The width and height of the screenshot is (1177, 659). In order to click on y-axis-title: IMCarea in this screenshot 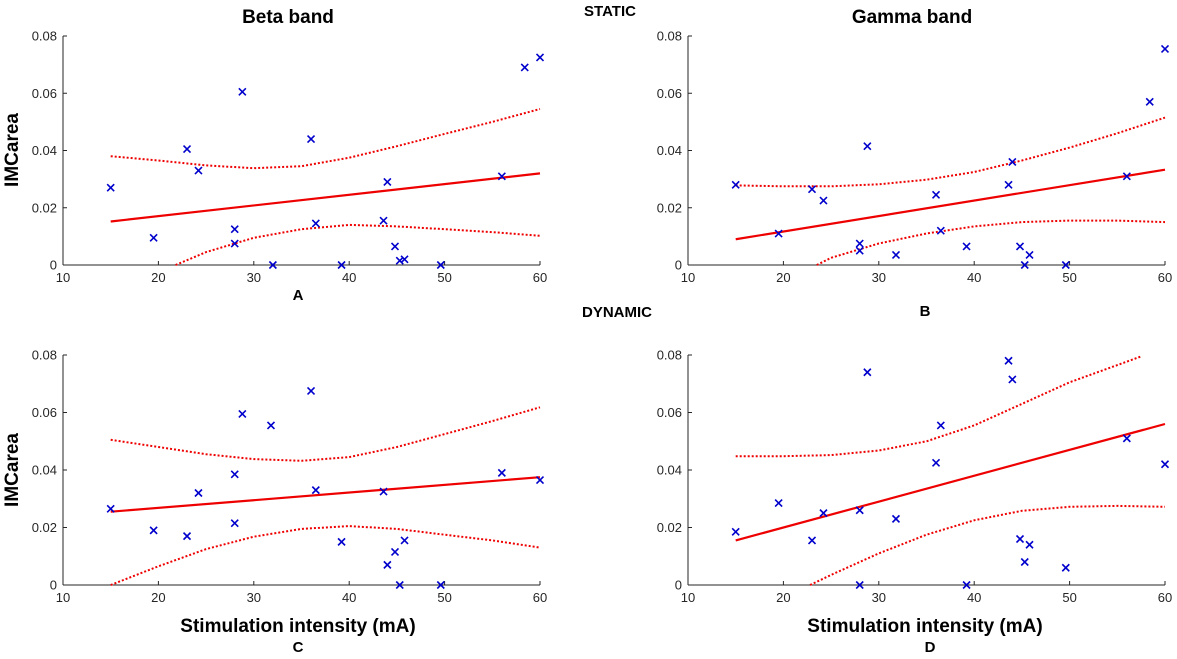, I will do `click(12, 150)`.